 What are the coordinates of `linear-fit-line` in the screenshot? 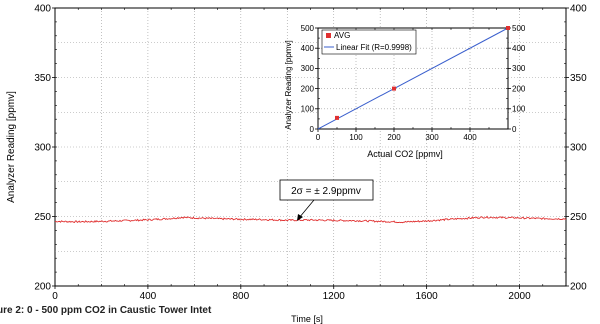 It's located at (413, 78).